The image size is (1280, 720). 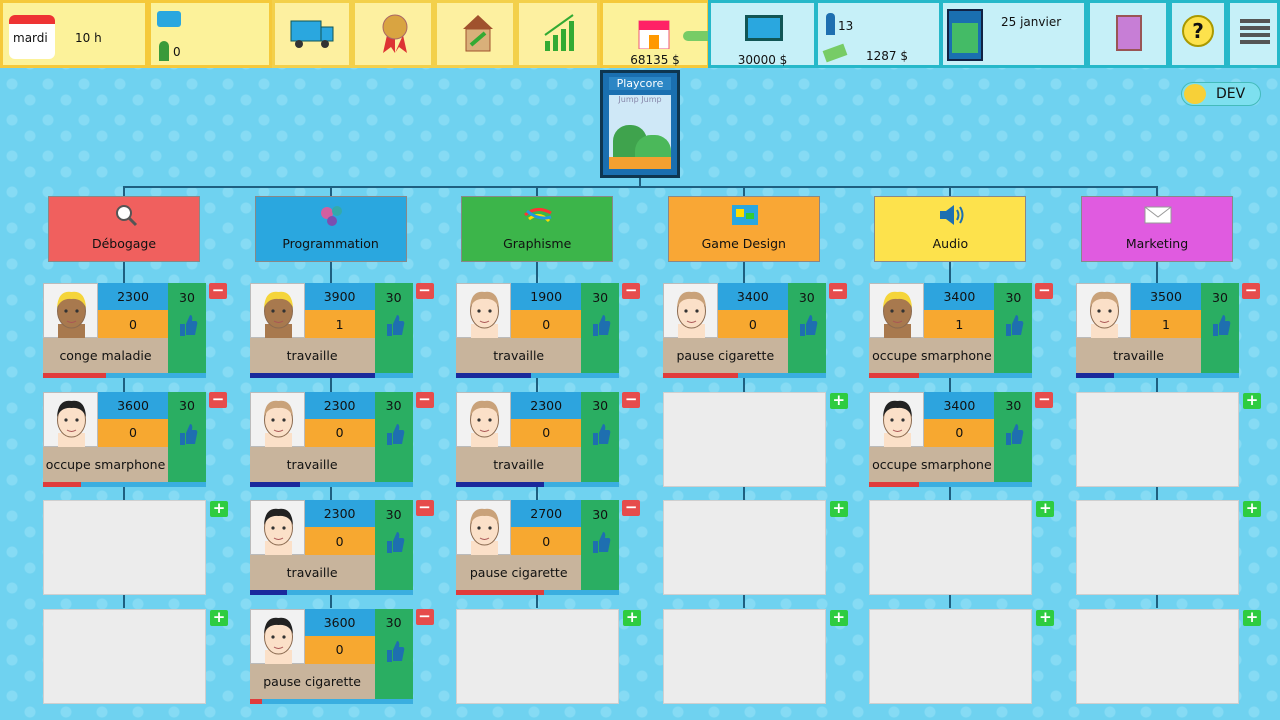 I want to click on help-button: ?, so click(x=1198, y=34).